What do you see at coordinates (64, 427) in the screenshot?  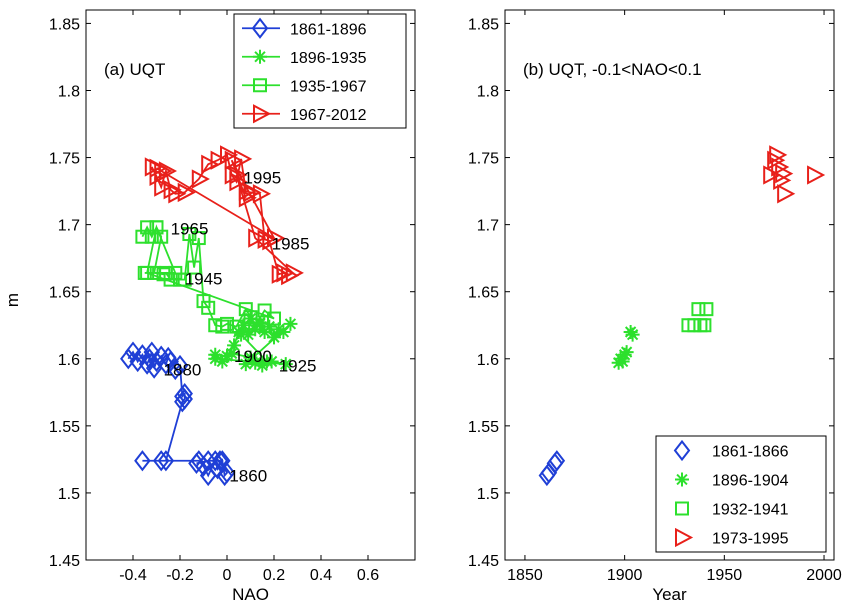 I see `y-tick-label: 1.55` at bounding box center [64, 427].